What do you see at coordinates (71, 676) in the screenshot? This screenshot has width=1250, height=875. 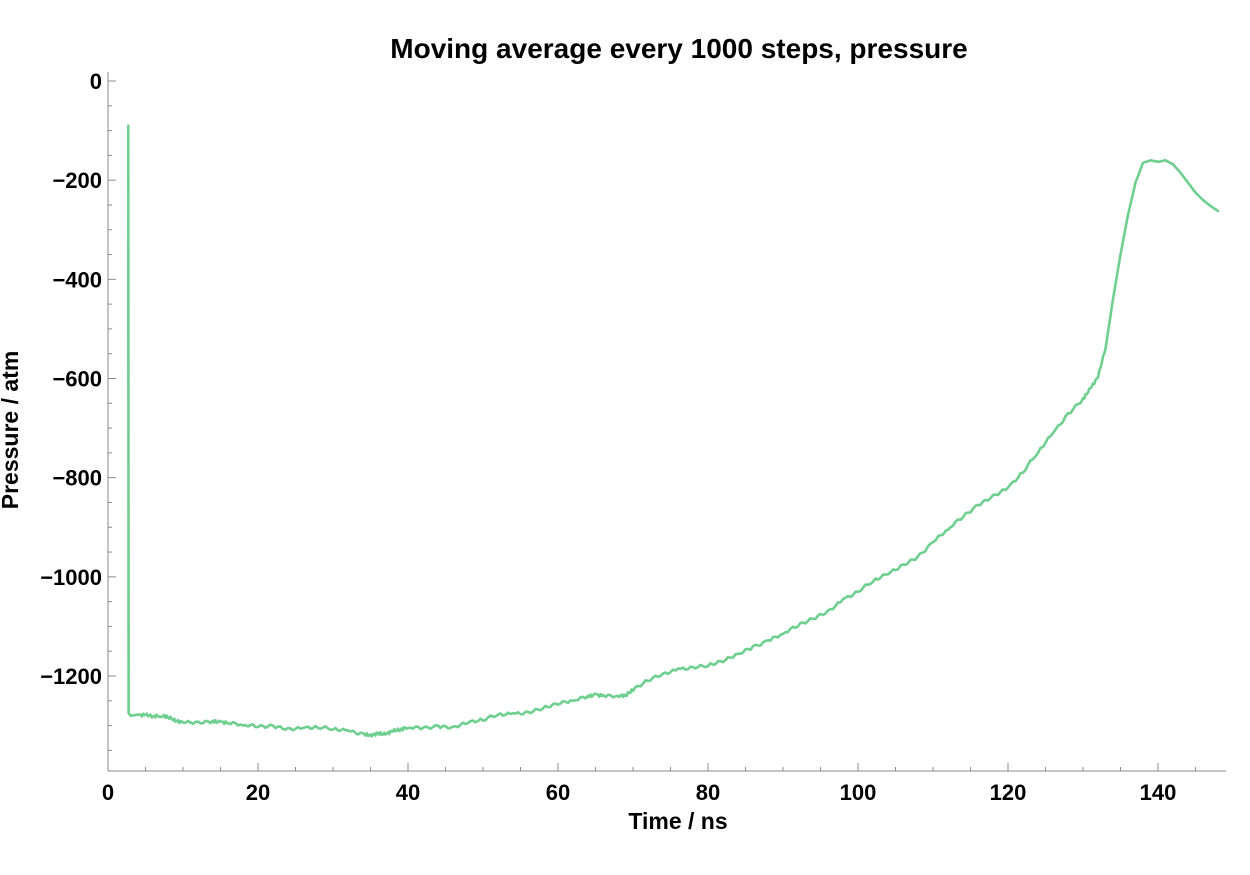 I see `y-tick-label: −1200` at bounding box center [71, 676].